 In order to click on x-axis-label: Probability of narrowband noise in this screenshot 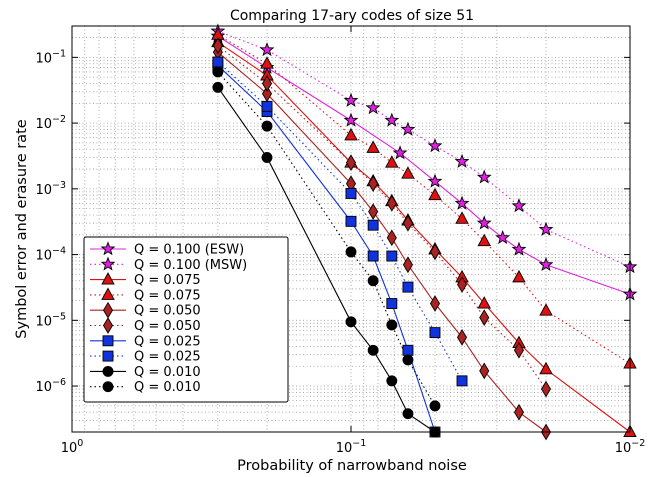, I will do `click(352, 466)`.